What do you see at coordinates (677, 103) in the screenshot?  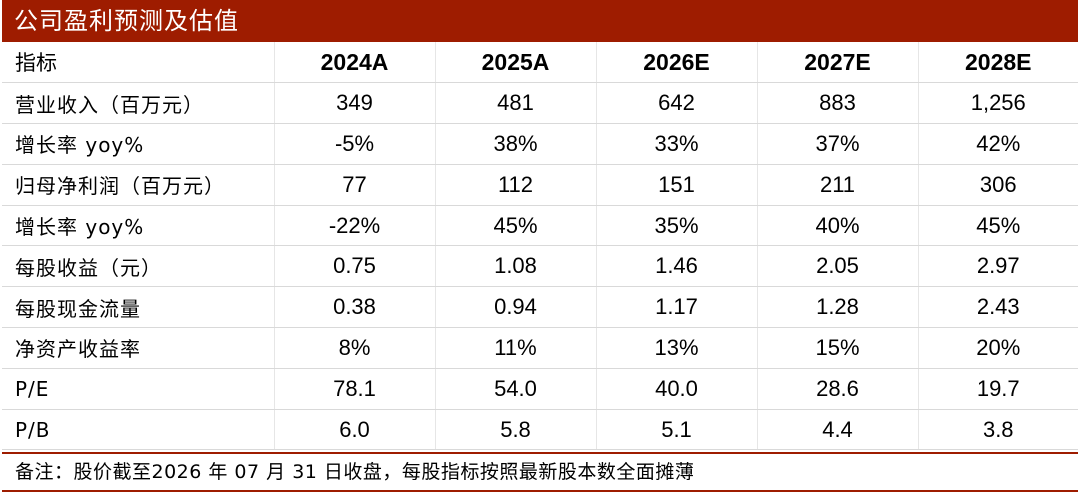 I see `metric-value: 642` at bounding box center [677, 103].